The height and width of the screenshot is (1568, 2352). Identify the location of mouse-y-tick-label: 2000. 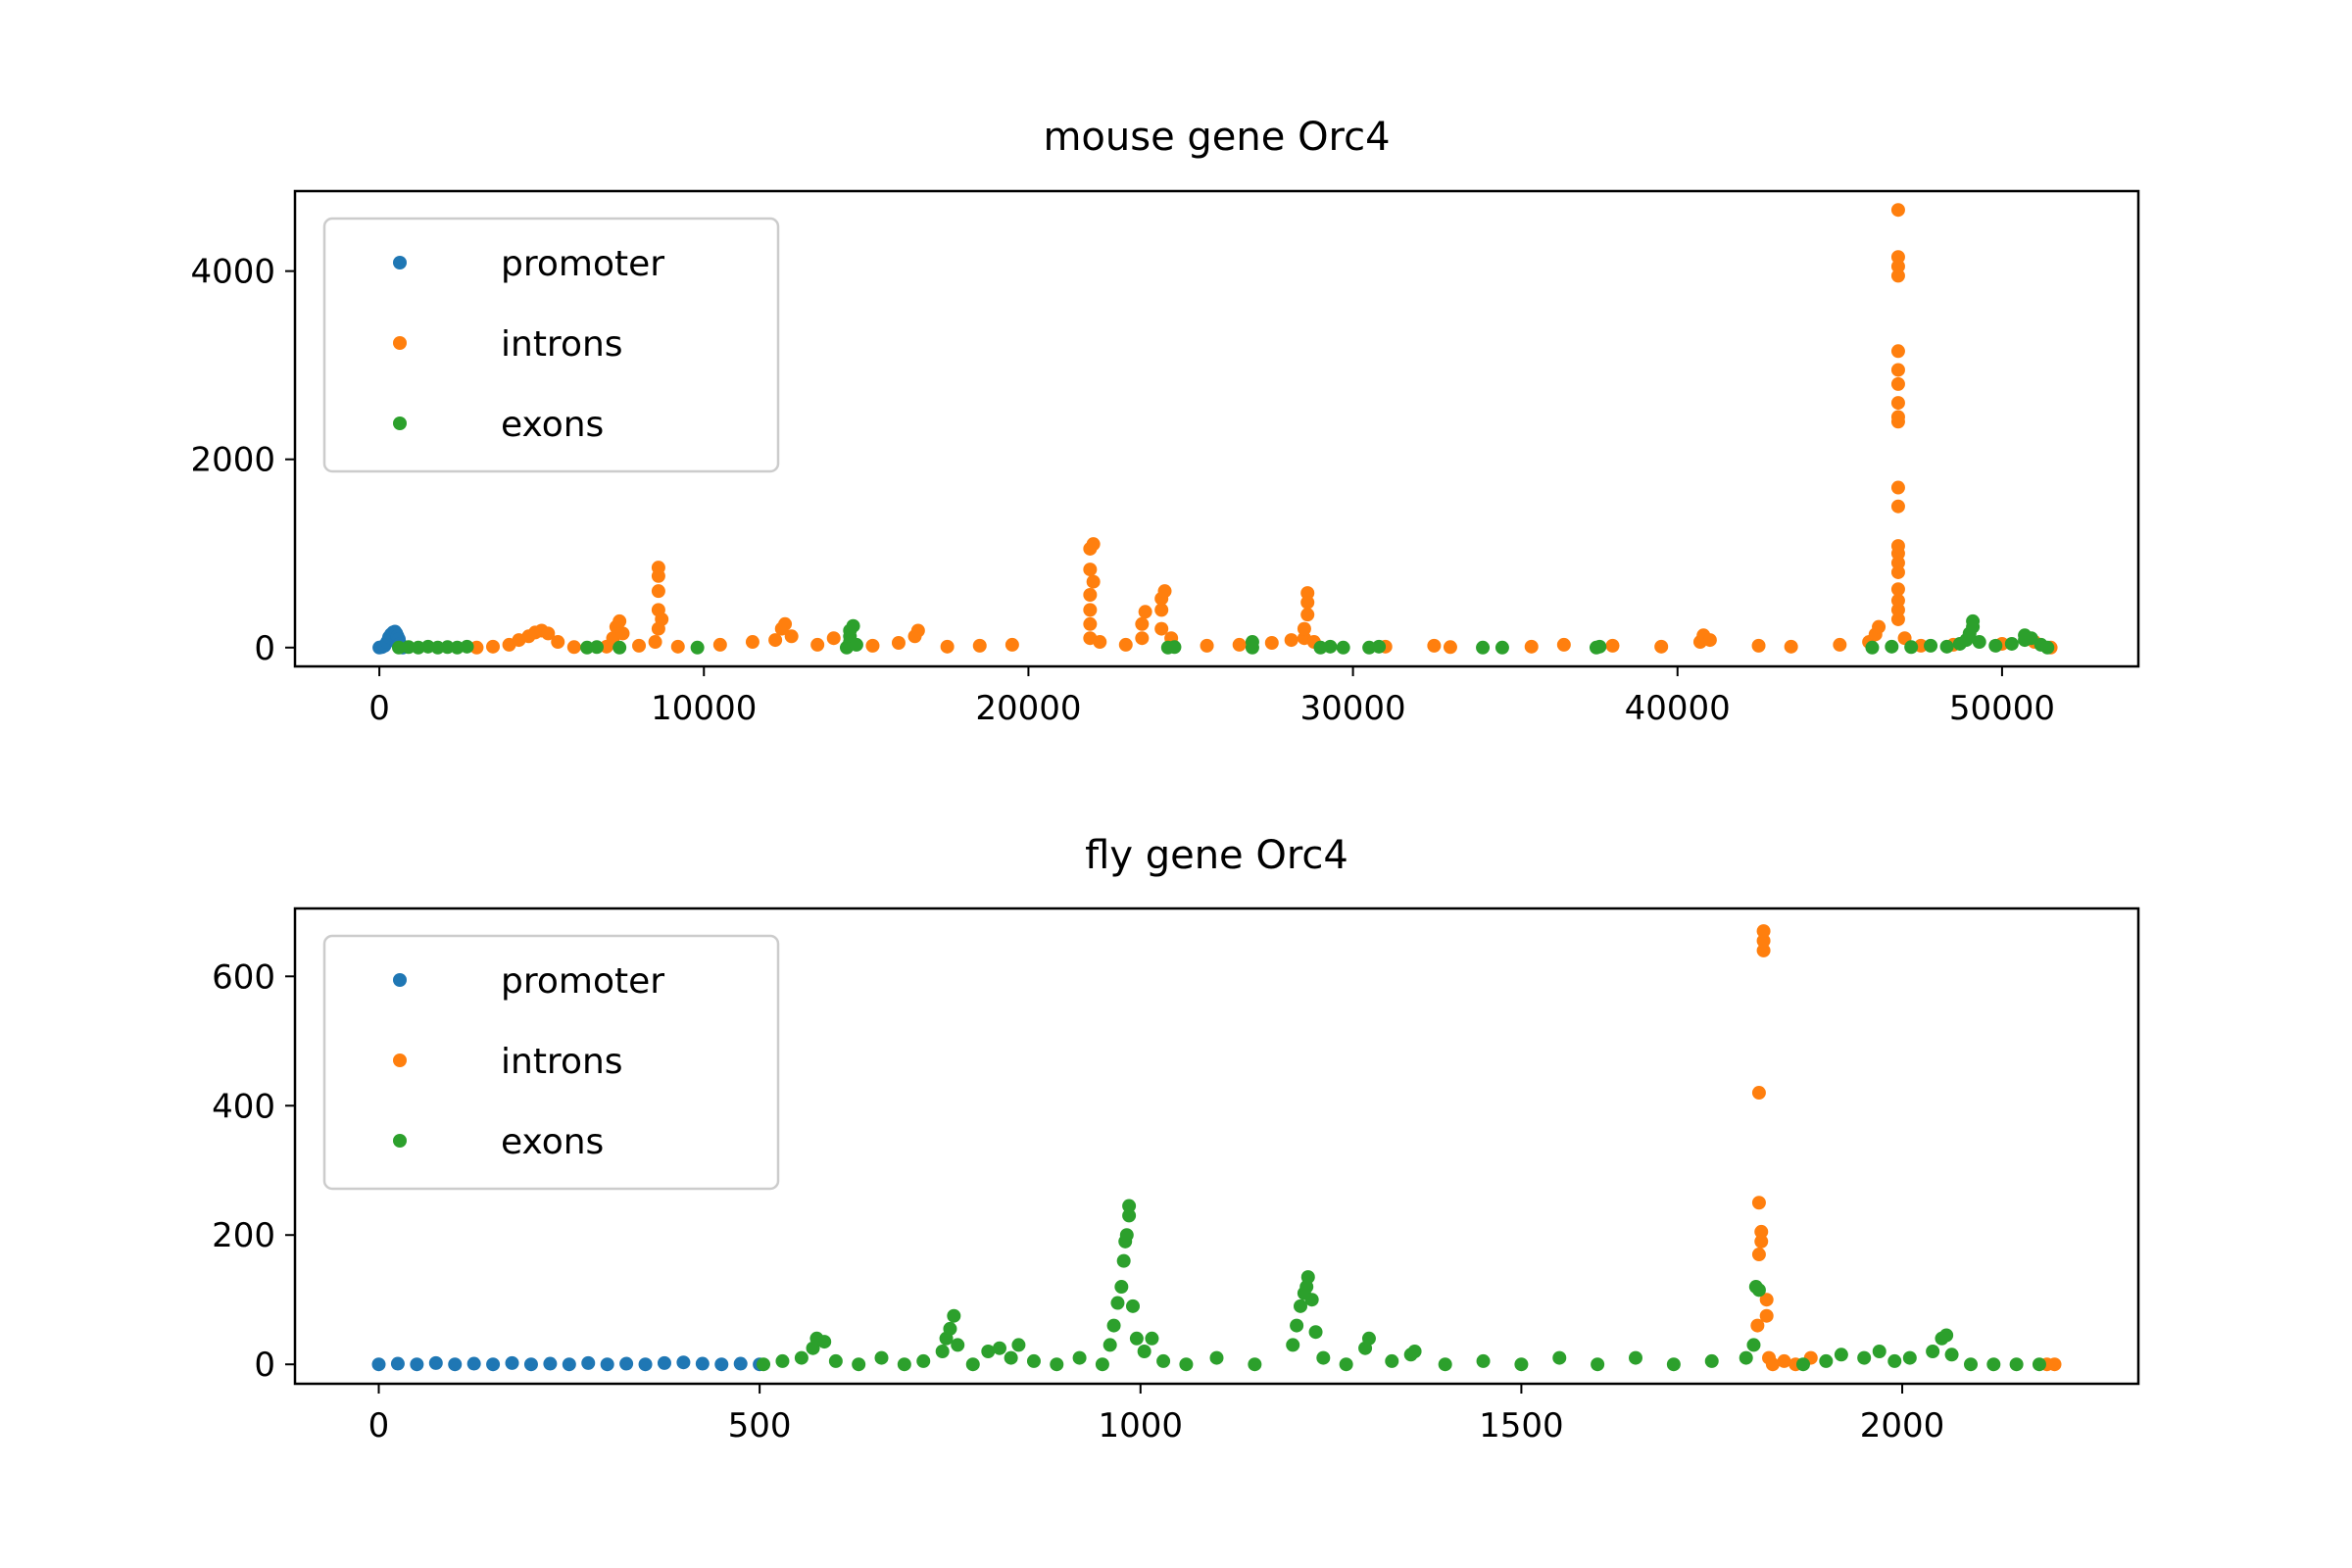
(232, 460).